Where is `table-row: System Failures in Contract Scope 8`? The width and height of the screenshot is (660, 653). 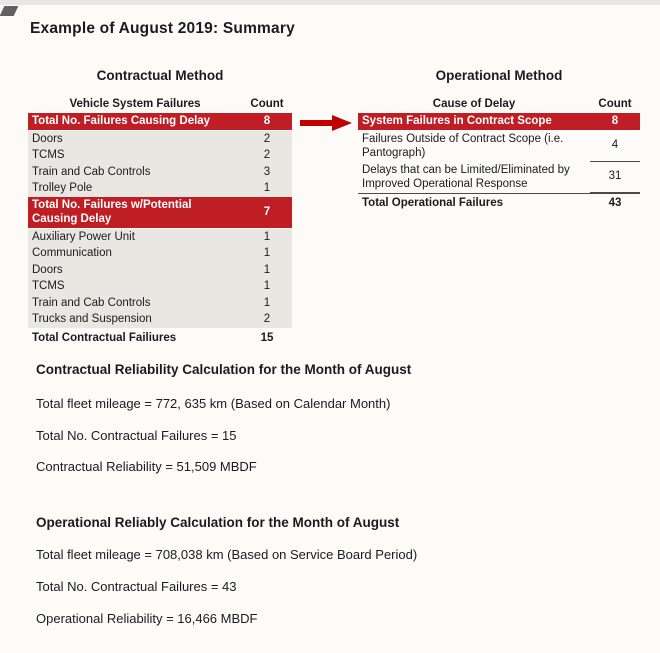 table-row: System Failures in Contract Scope 8 is located at coordinates (499, 122).